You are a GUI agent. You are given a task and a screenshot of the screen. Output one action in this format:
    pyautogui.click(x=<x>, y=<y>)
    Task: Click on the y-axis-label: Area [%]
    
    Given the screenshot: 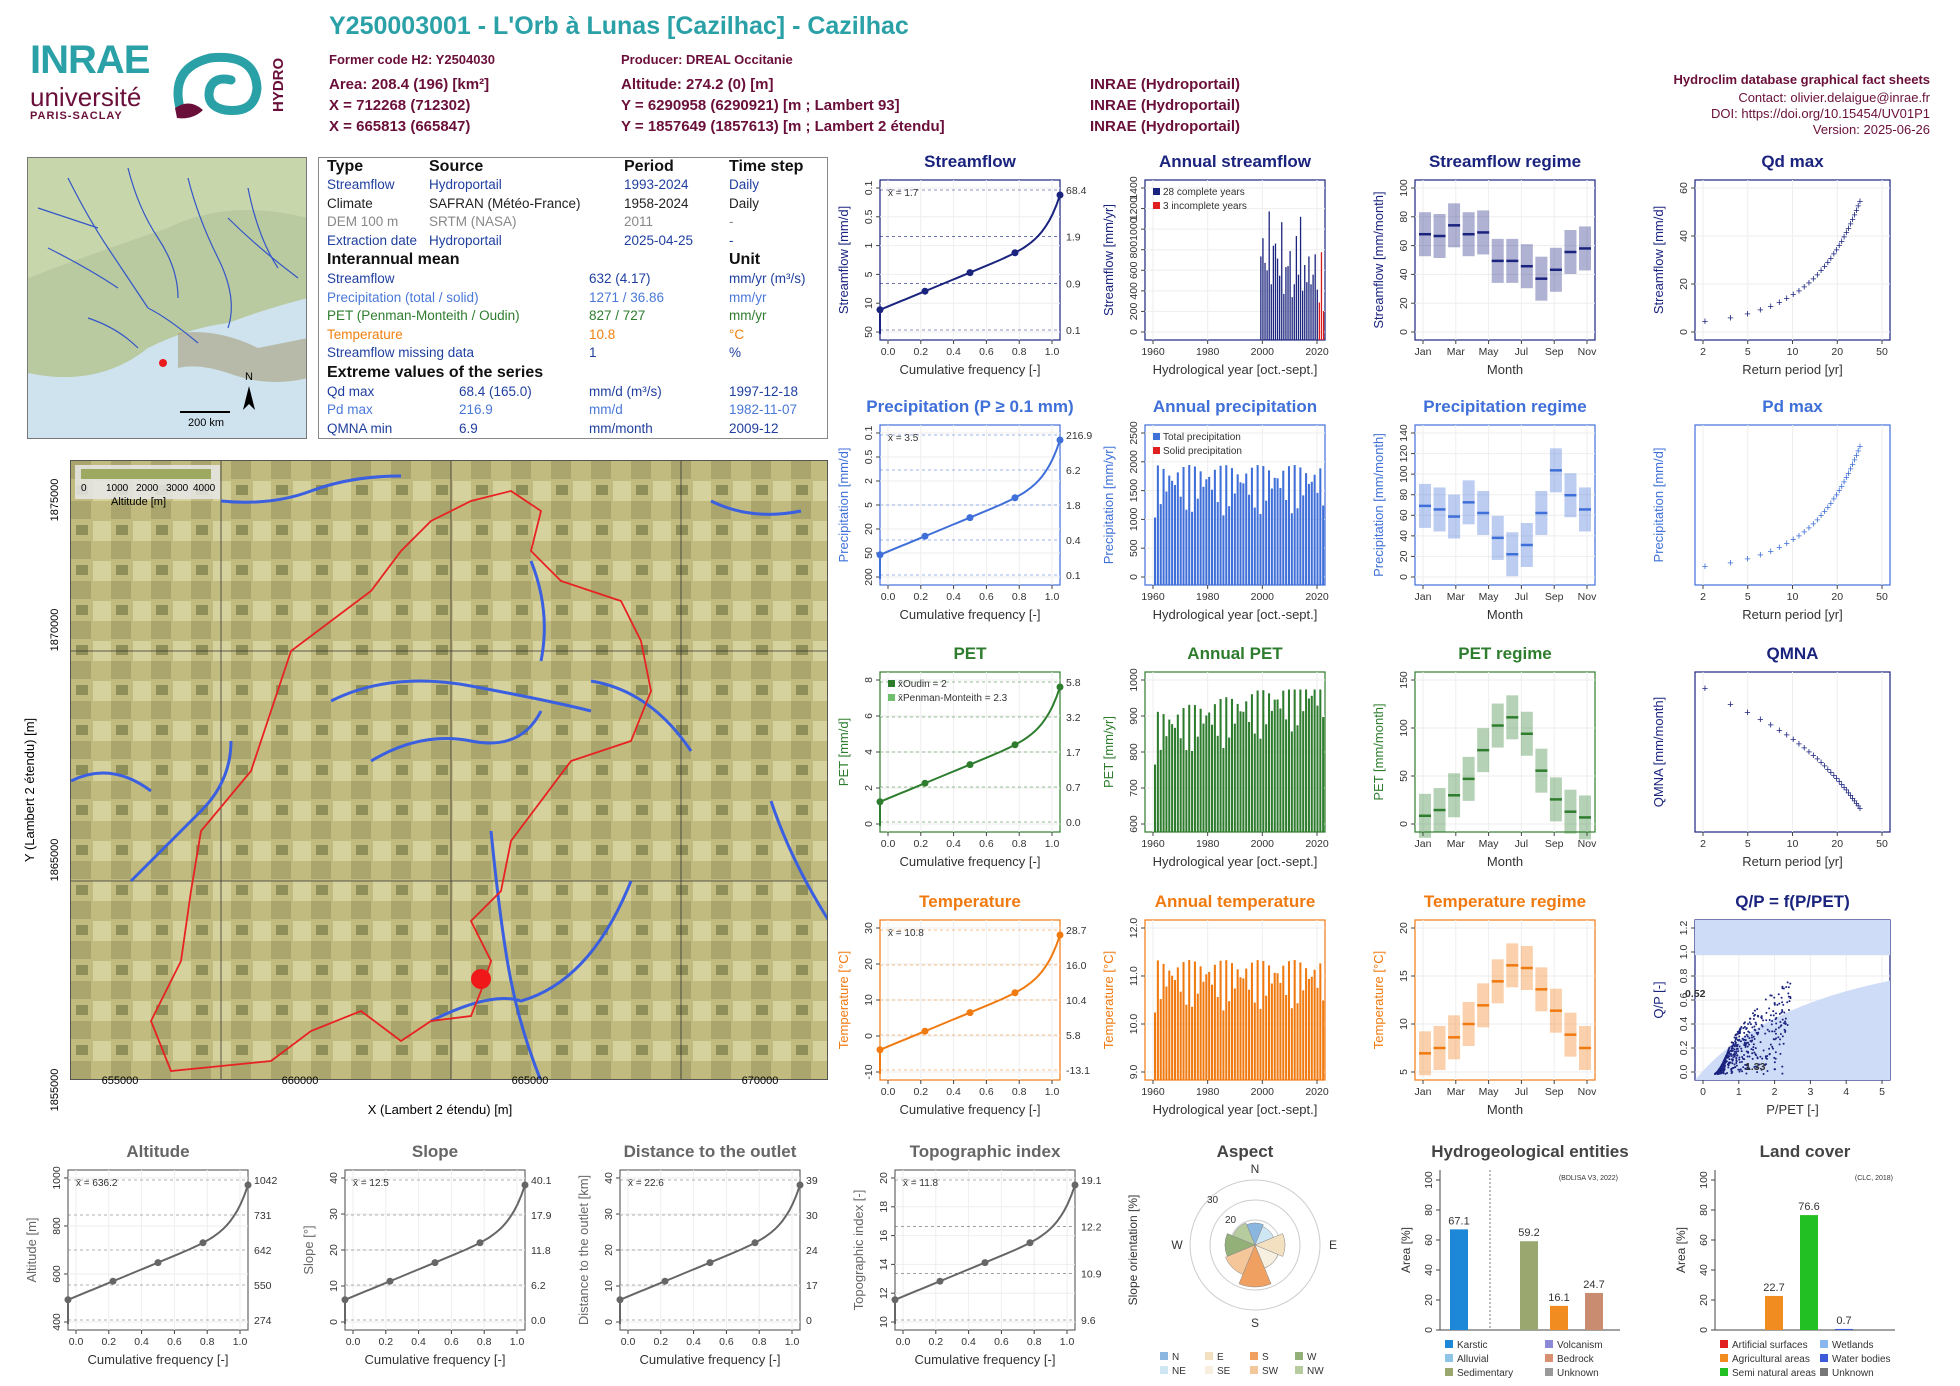 What is the action you would take?
    pyautogui.click(x=1681, y=1250)
    